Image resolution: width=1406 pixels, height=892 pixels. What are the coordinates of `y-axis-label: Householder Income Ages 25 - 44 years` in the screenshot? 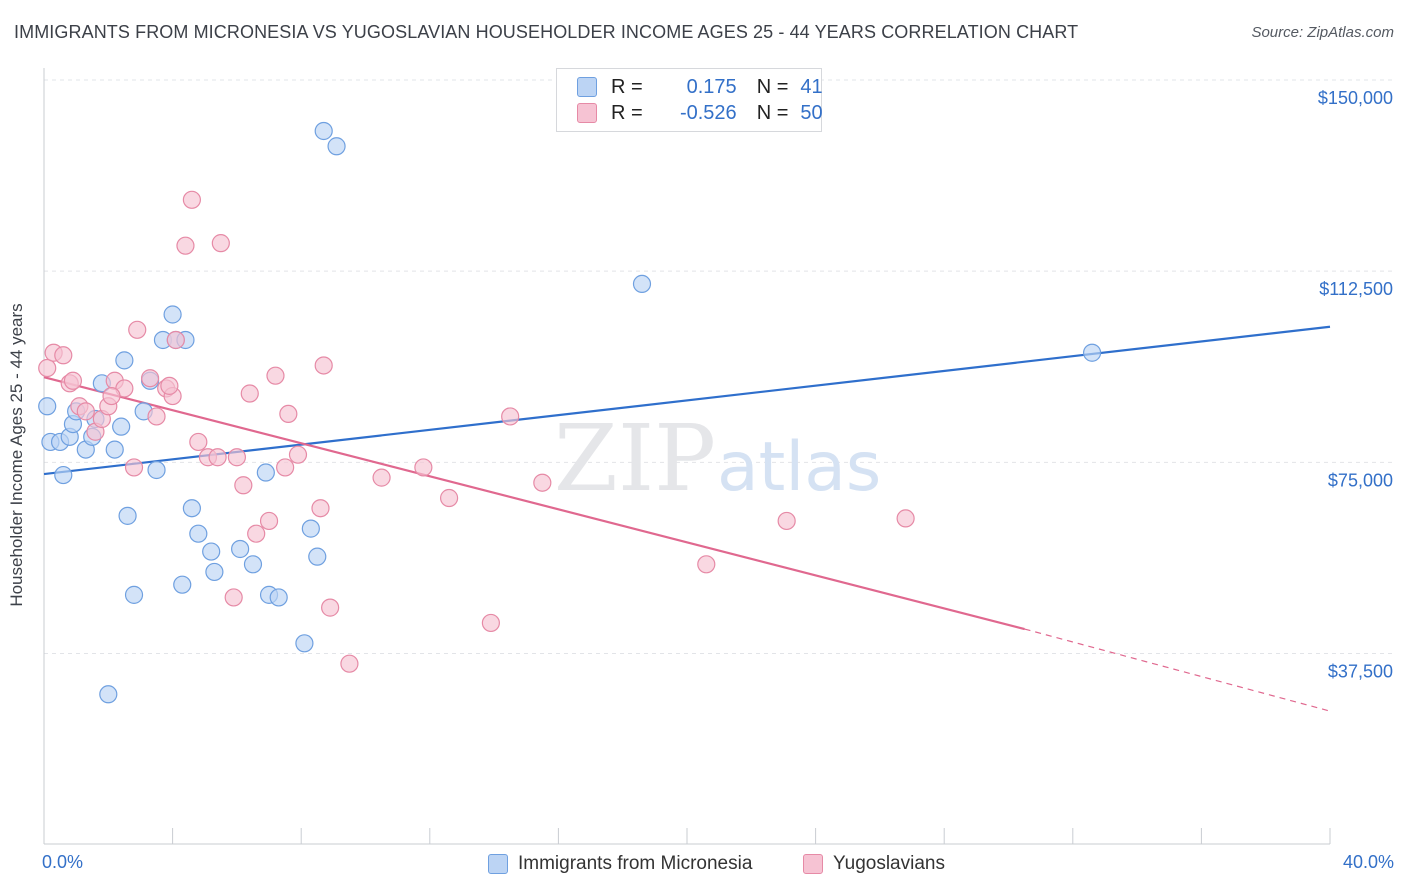 It's located at (16, 455).